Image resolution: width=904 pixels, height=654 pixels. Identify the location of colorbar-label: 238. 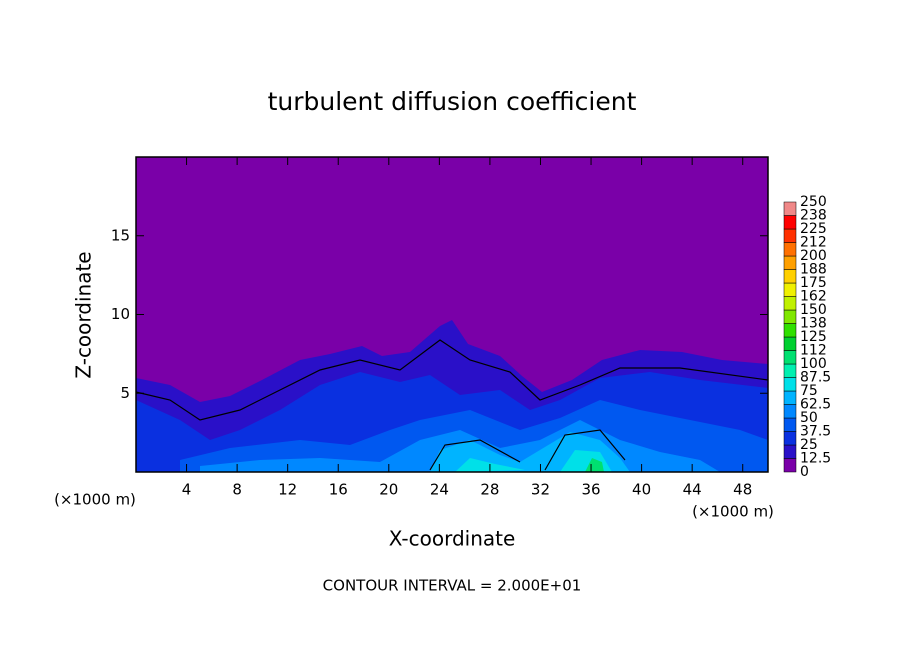
(813, 216).